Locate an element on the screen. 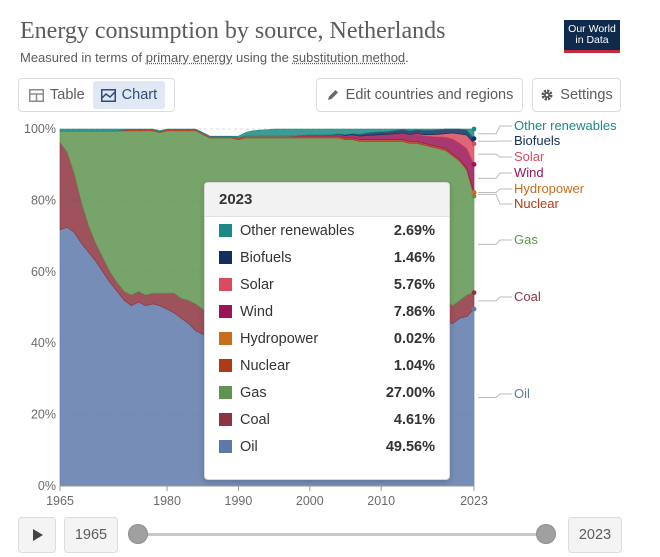  tooltip-series-name: Nuclear is located at coordinates (265, 365).